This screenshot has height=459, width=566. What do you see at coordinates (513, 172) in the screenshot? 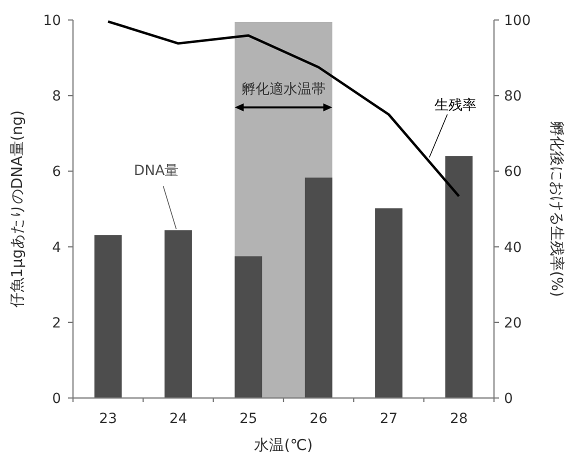
I see `y2-tick-label: 60` at bounding box center [513, 172].